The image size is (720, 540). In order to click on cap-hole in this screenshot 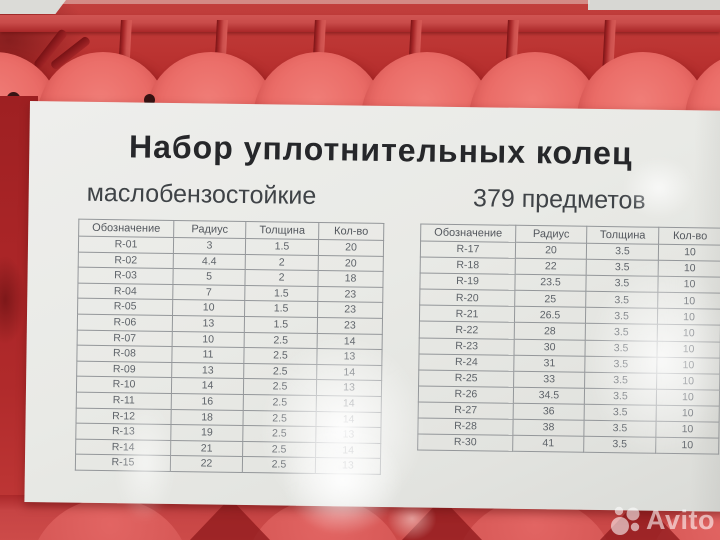, I will do `click(149, 100)`.